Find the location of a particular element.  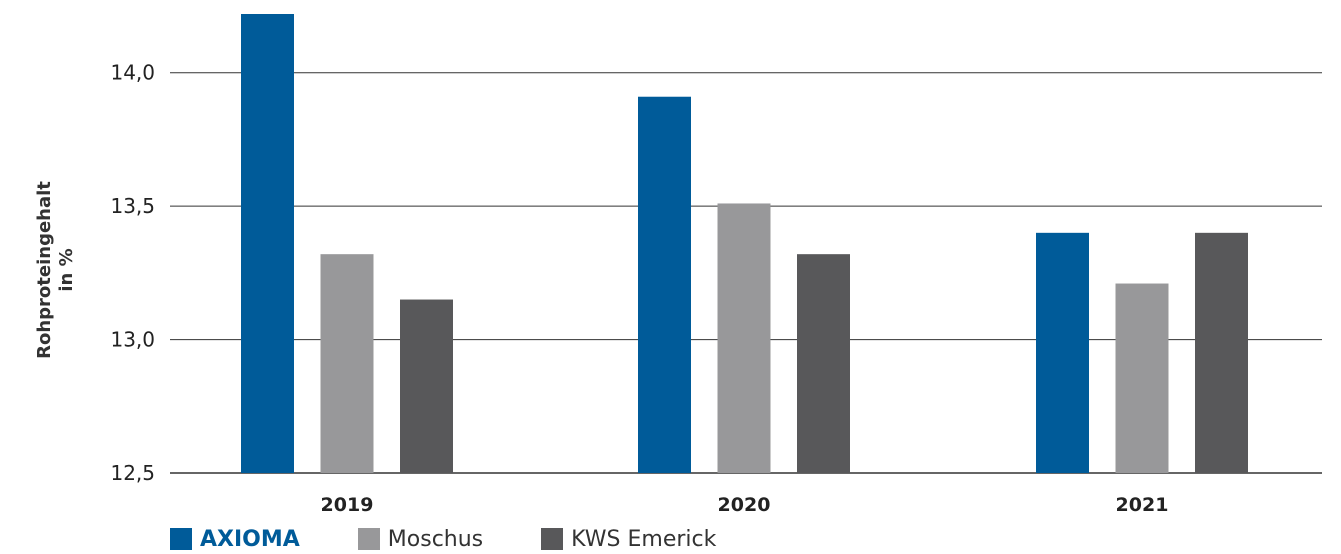

bar-kws-emerick-2021 is located at coordinates (1221, 352).